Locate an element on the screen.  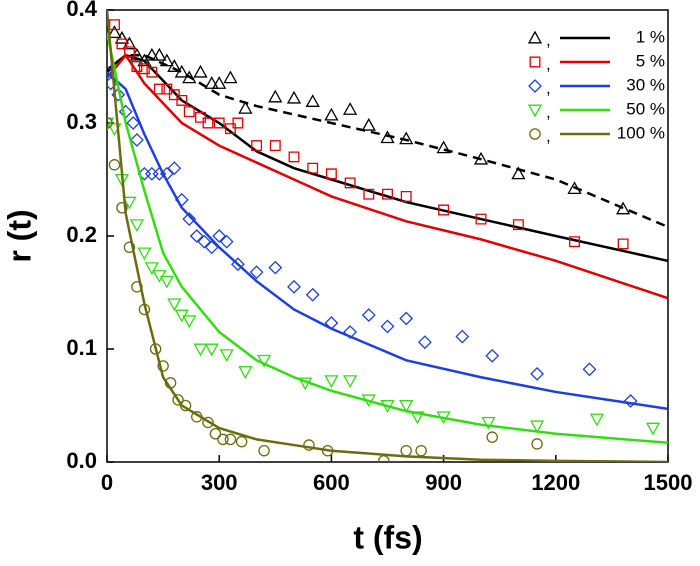
x-tick-label: 0 is located at coordinates (107, 482).